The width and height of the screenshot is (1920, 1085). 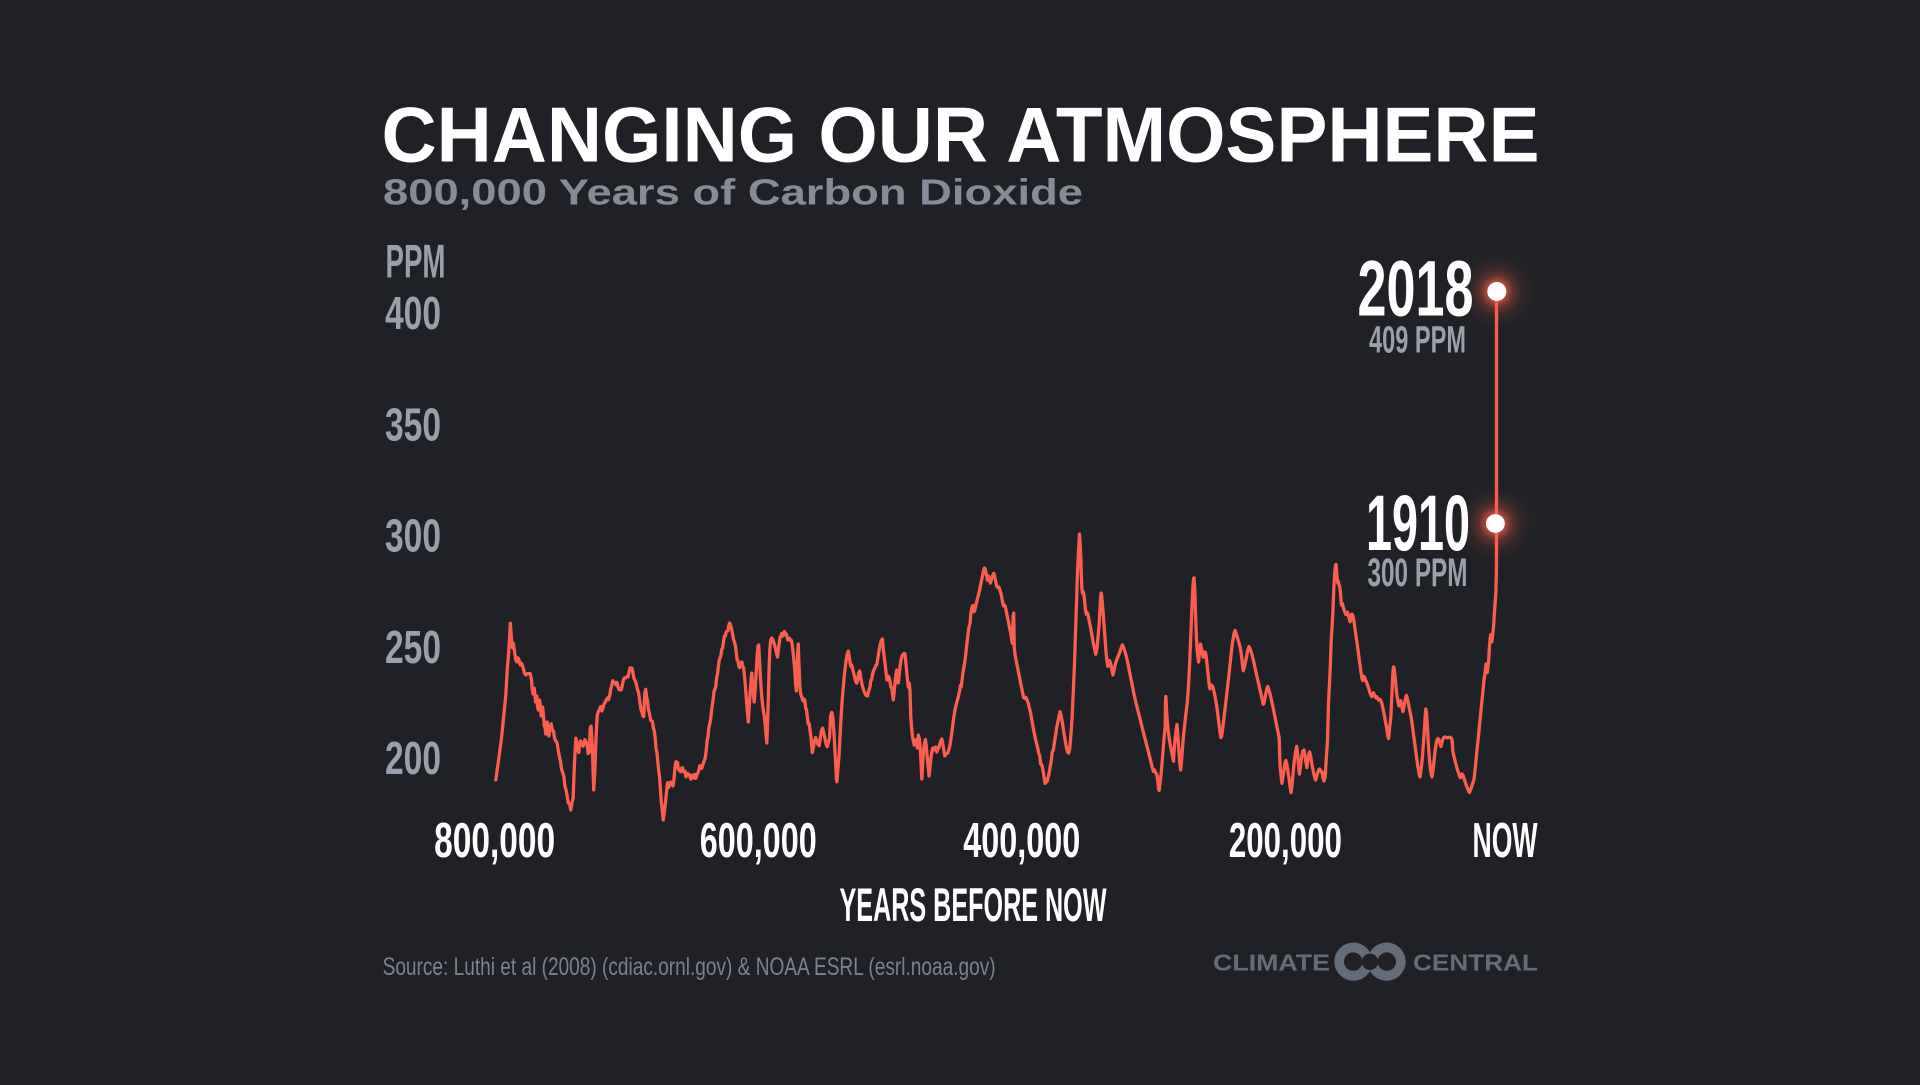 What do you see at coordinates (961, 135) in the screenshot?
I see `svg-text: CHANGING OUR ATMOSPHERE` at bounding box center [961, 135].